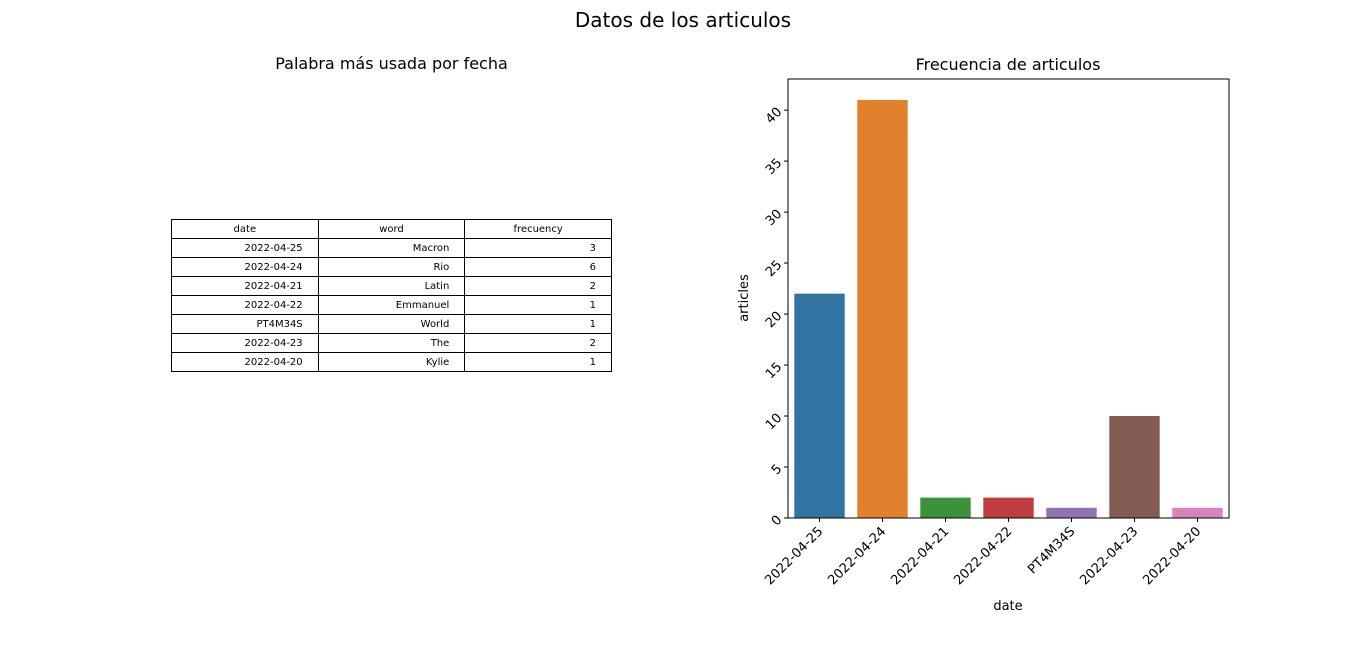 Image resolution: width=1366 pixels, height=655 pixels. Describe the element at coordinates (744, 298) in the screenshot. I see `y-axis-label: articles` at that location.